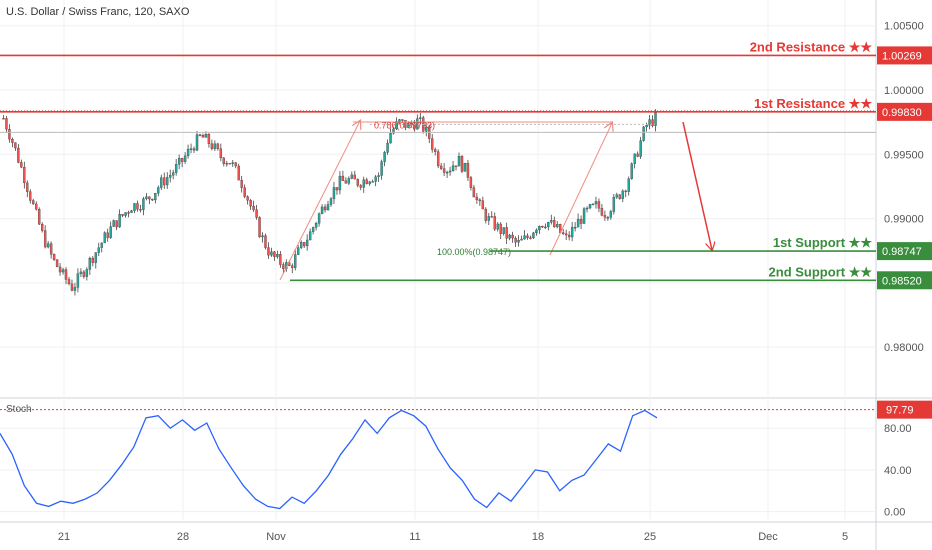  I want to click on level-price-label: 0.98747, so click(902, 252).